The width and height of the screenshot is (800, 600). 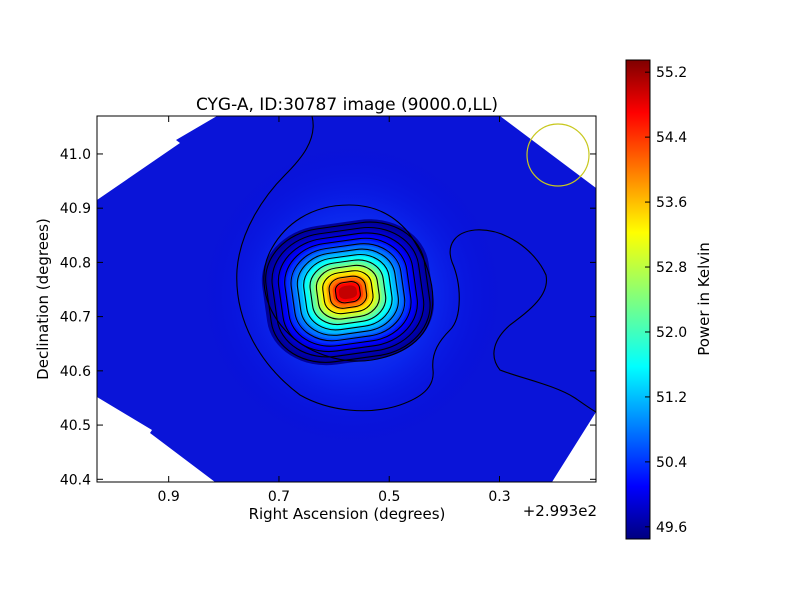 What do you see at coordinates (499, 497) in the screenshot?
I see `x-tick-label: 0.3` at bounding box center [499, 497].